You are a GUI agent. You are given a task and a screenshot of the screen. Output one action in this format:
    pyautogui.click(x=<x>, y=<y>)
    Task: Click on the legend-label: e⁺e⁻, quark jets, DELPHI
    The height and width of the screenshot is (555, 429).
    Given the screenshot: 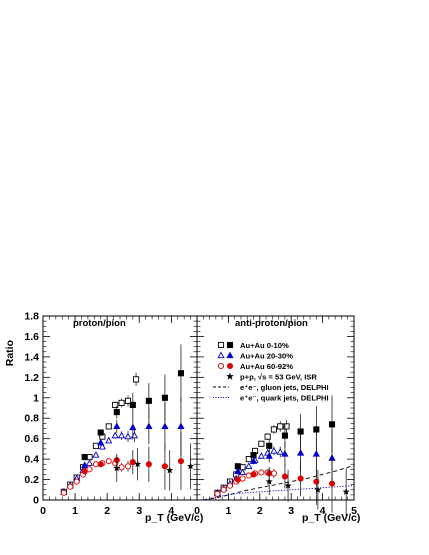 What is the action you would take?
    pyautogui.click(x=284, y=397)
    